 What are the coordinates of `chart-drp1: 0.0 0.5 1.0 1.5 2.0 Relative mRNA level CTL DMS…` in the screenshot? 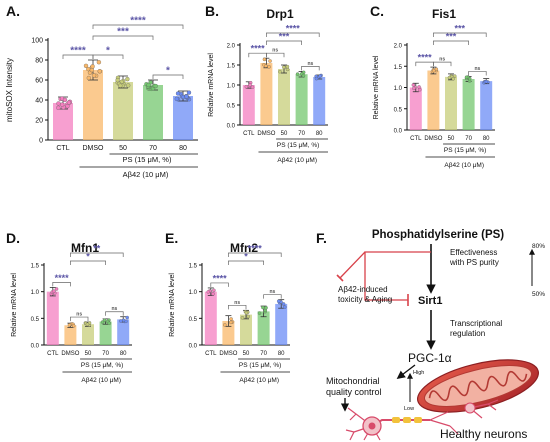 It's located at (268, 94).